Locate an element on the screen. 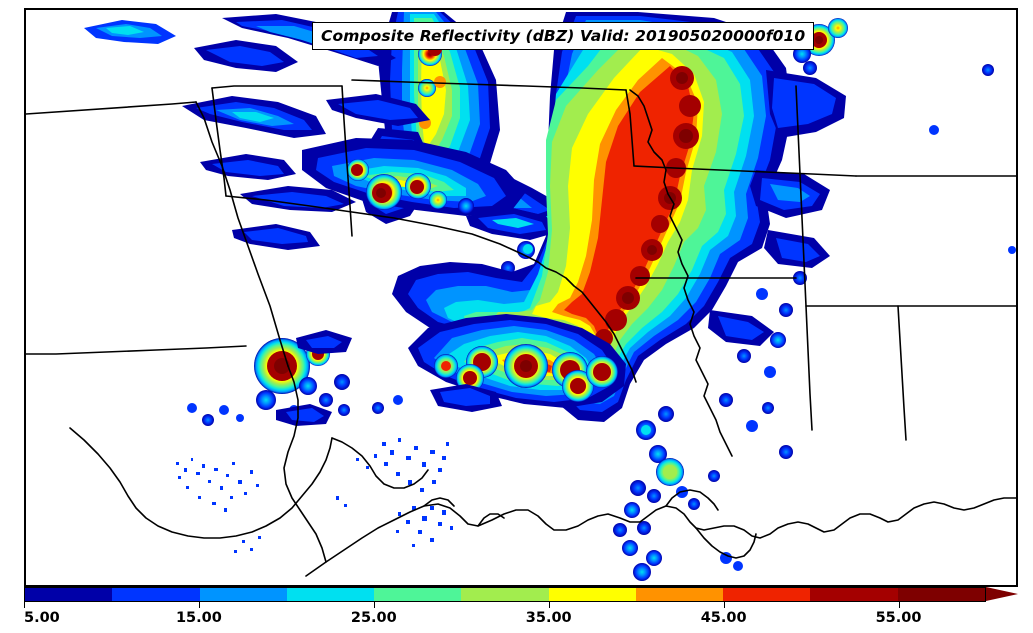 The image size is (1033, 633). colorbar-label-25: 25.00 is located at coordinates (373, 618).